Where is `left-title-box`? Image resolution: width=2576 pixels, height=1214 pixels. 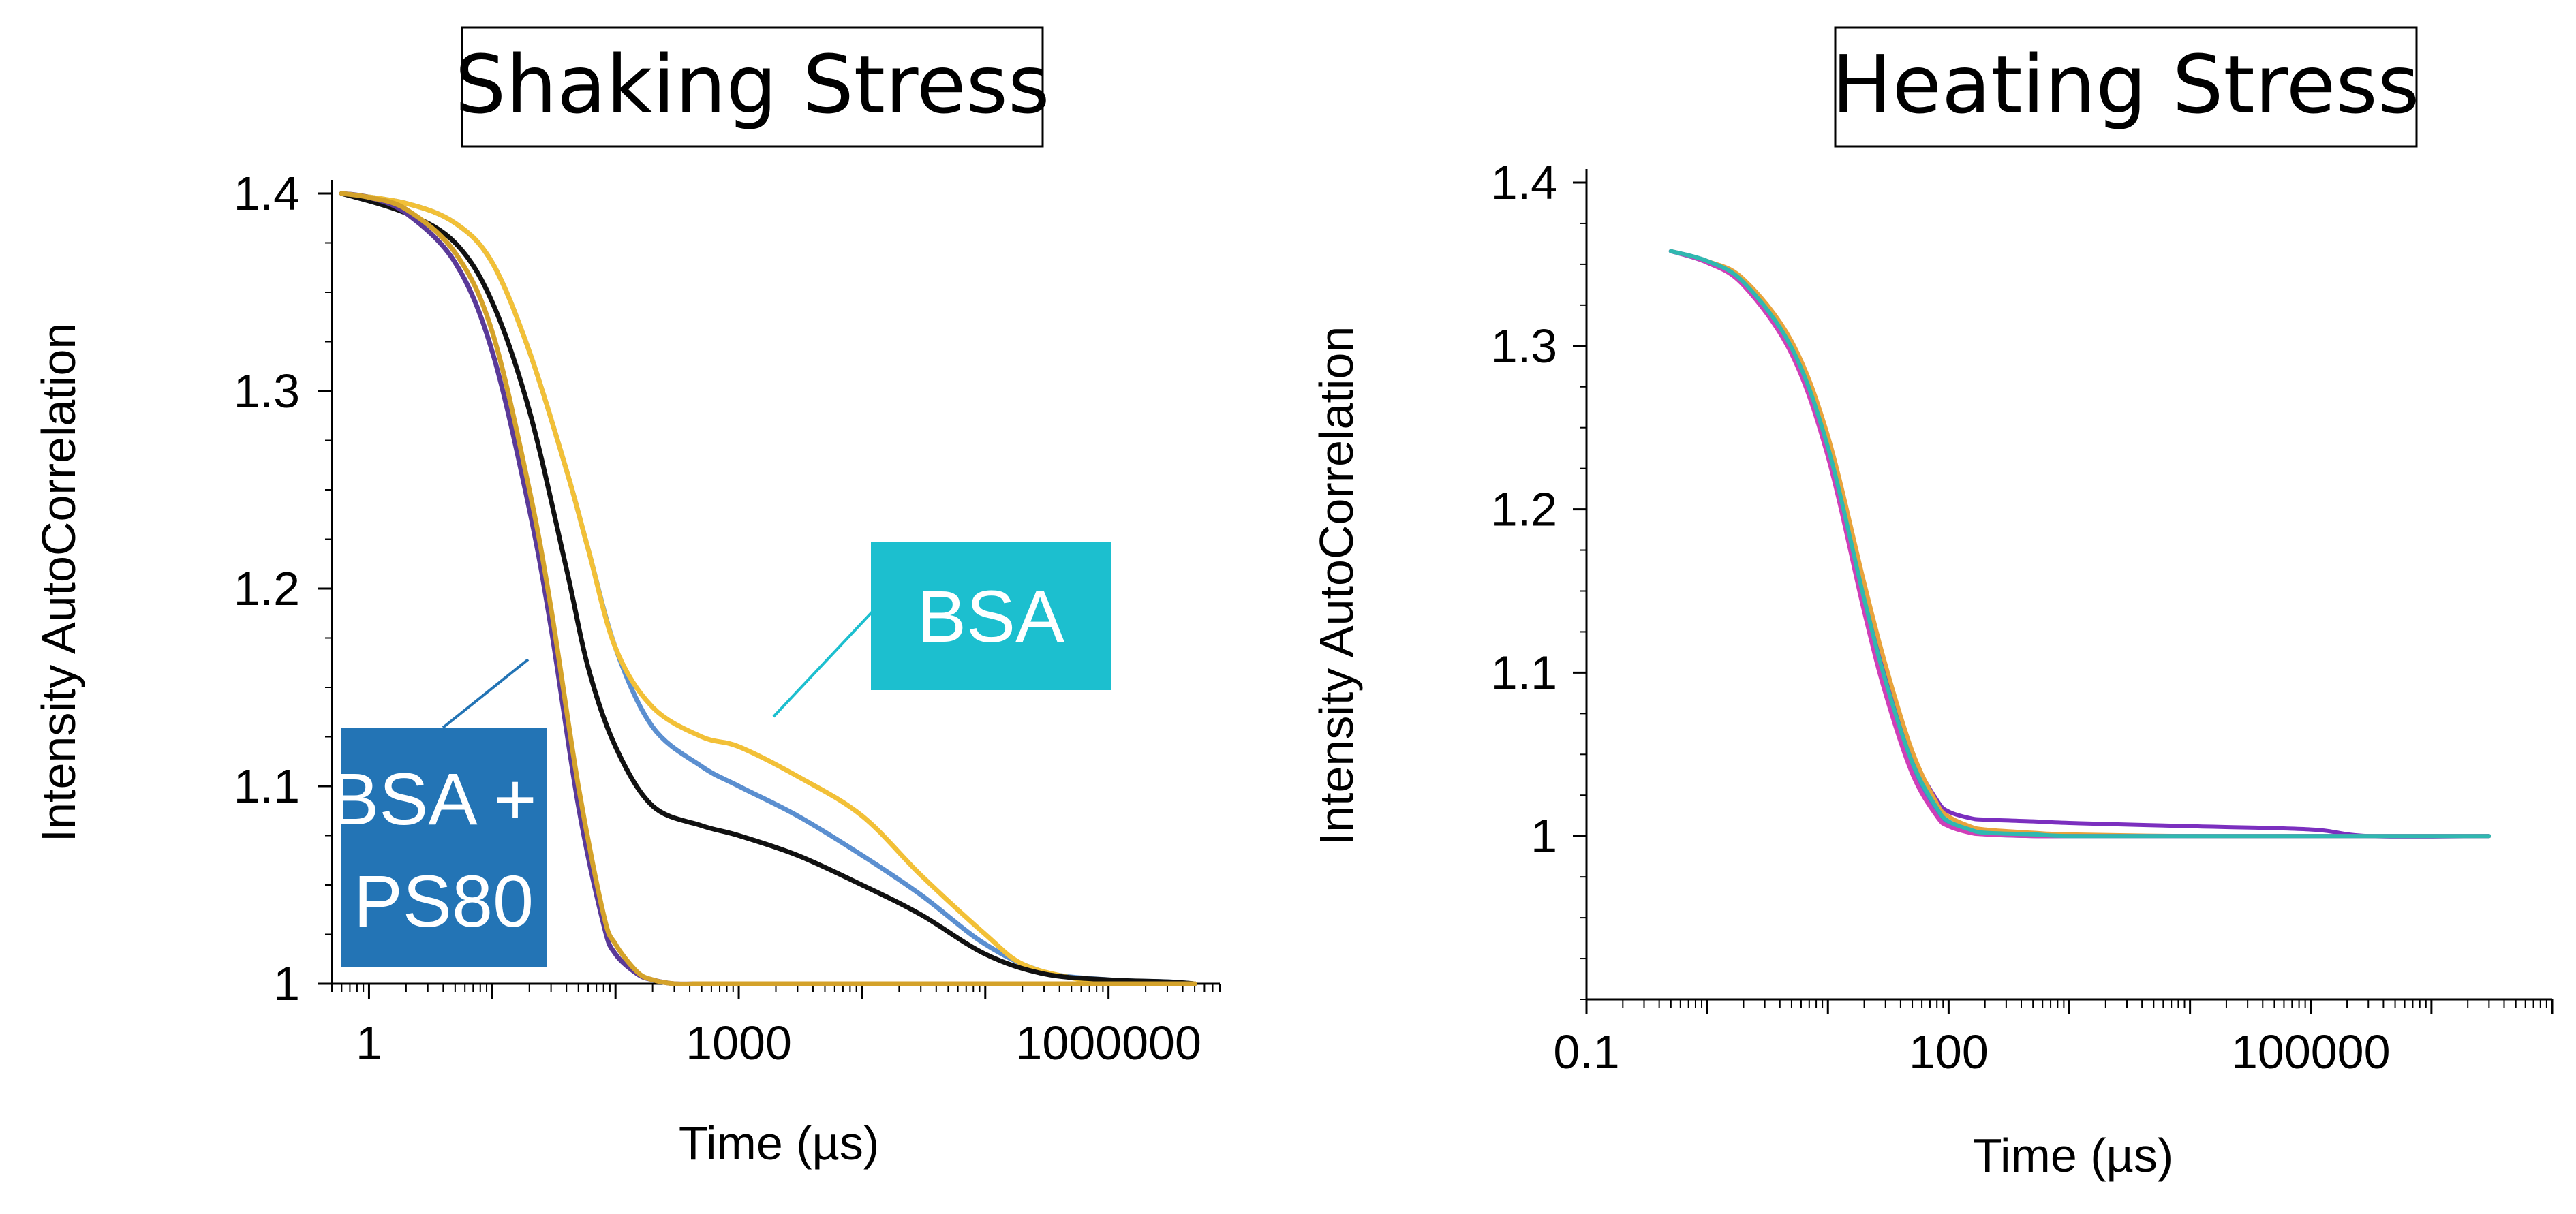 left-title-box is located at coordinates (753, 87).